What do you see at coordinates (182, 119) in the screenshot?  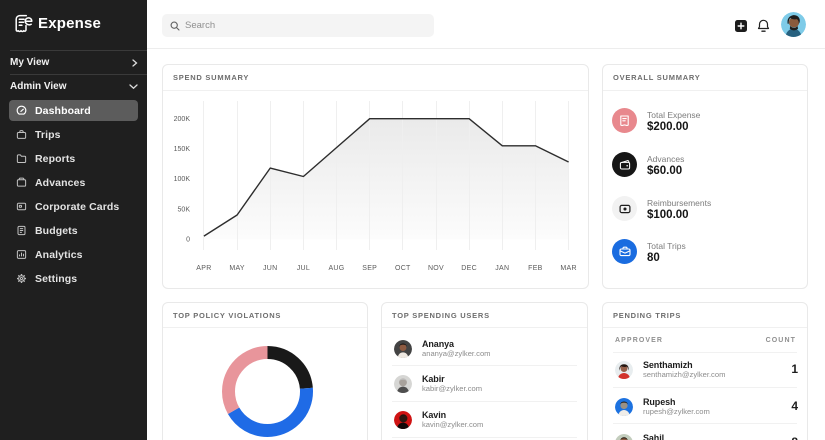 I see `svg-text: 200K` at bounding box center [182, 119].